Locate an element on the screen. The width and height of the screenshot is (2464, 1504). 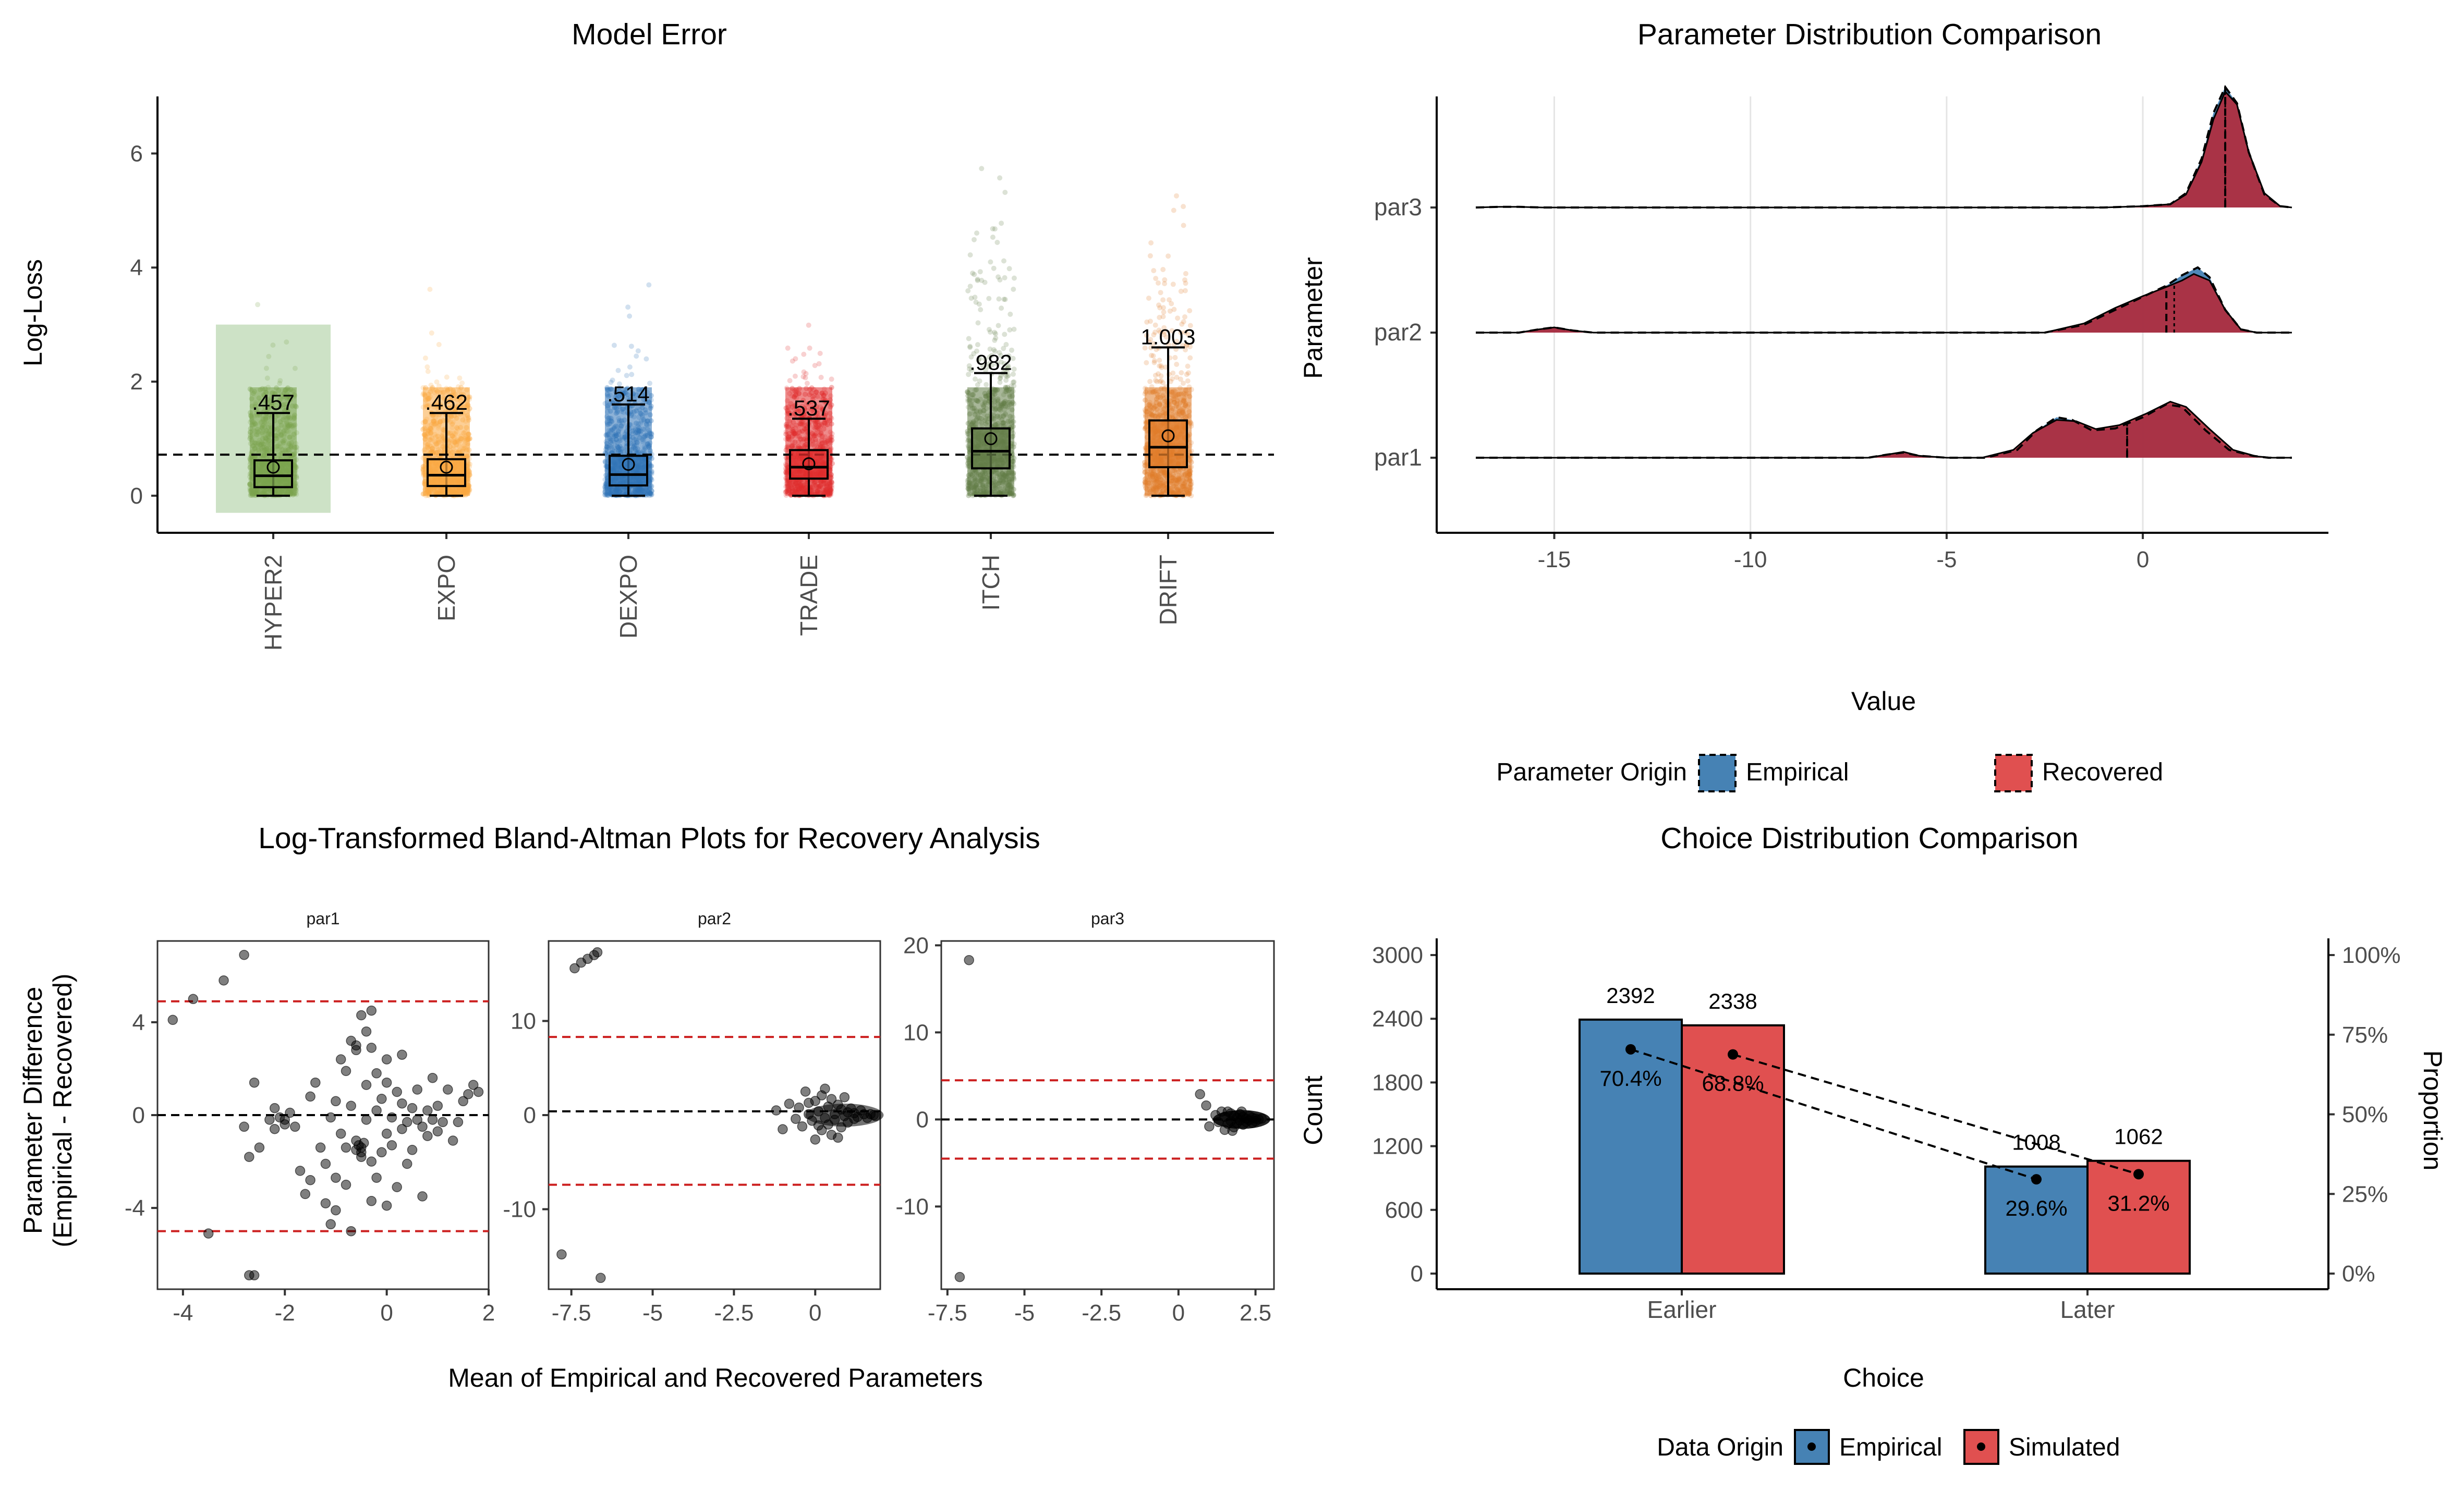
model-error-jitter-points is located at coordinates (720, 332).